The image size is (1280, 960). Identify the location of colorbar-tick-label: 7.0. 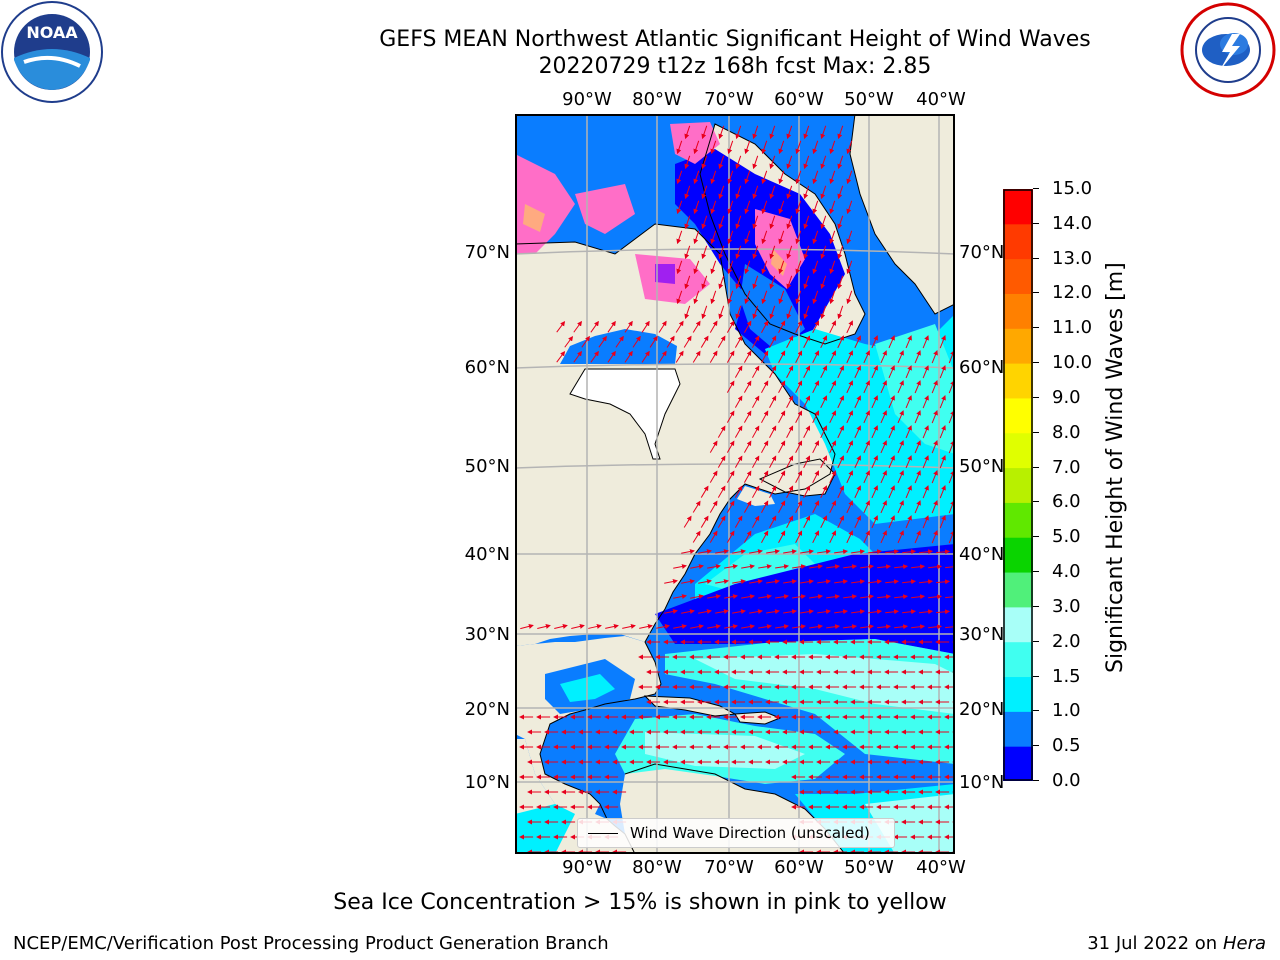
(1066, 467).